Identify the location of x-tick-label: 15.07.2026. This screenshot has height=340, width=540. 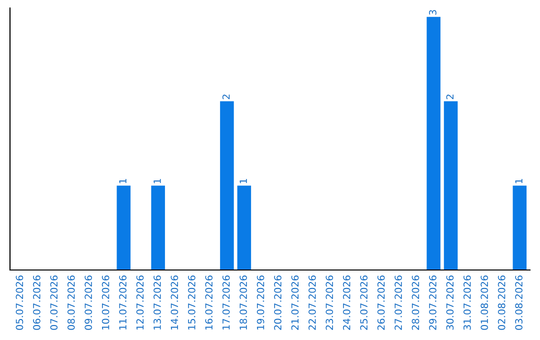
(192, 302).